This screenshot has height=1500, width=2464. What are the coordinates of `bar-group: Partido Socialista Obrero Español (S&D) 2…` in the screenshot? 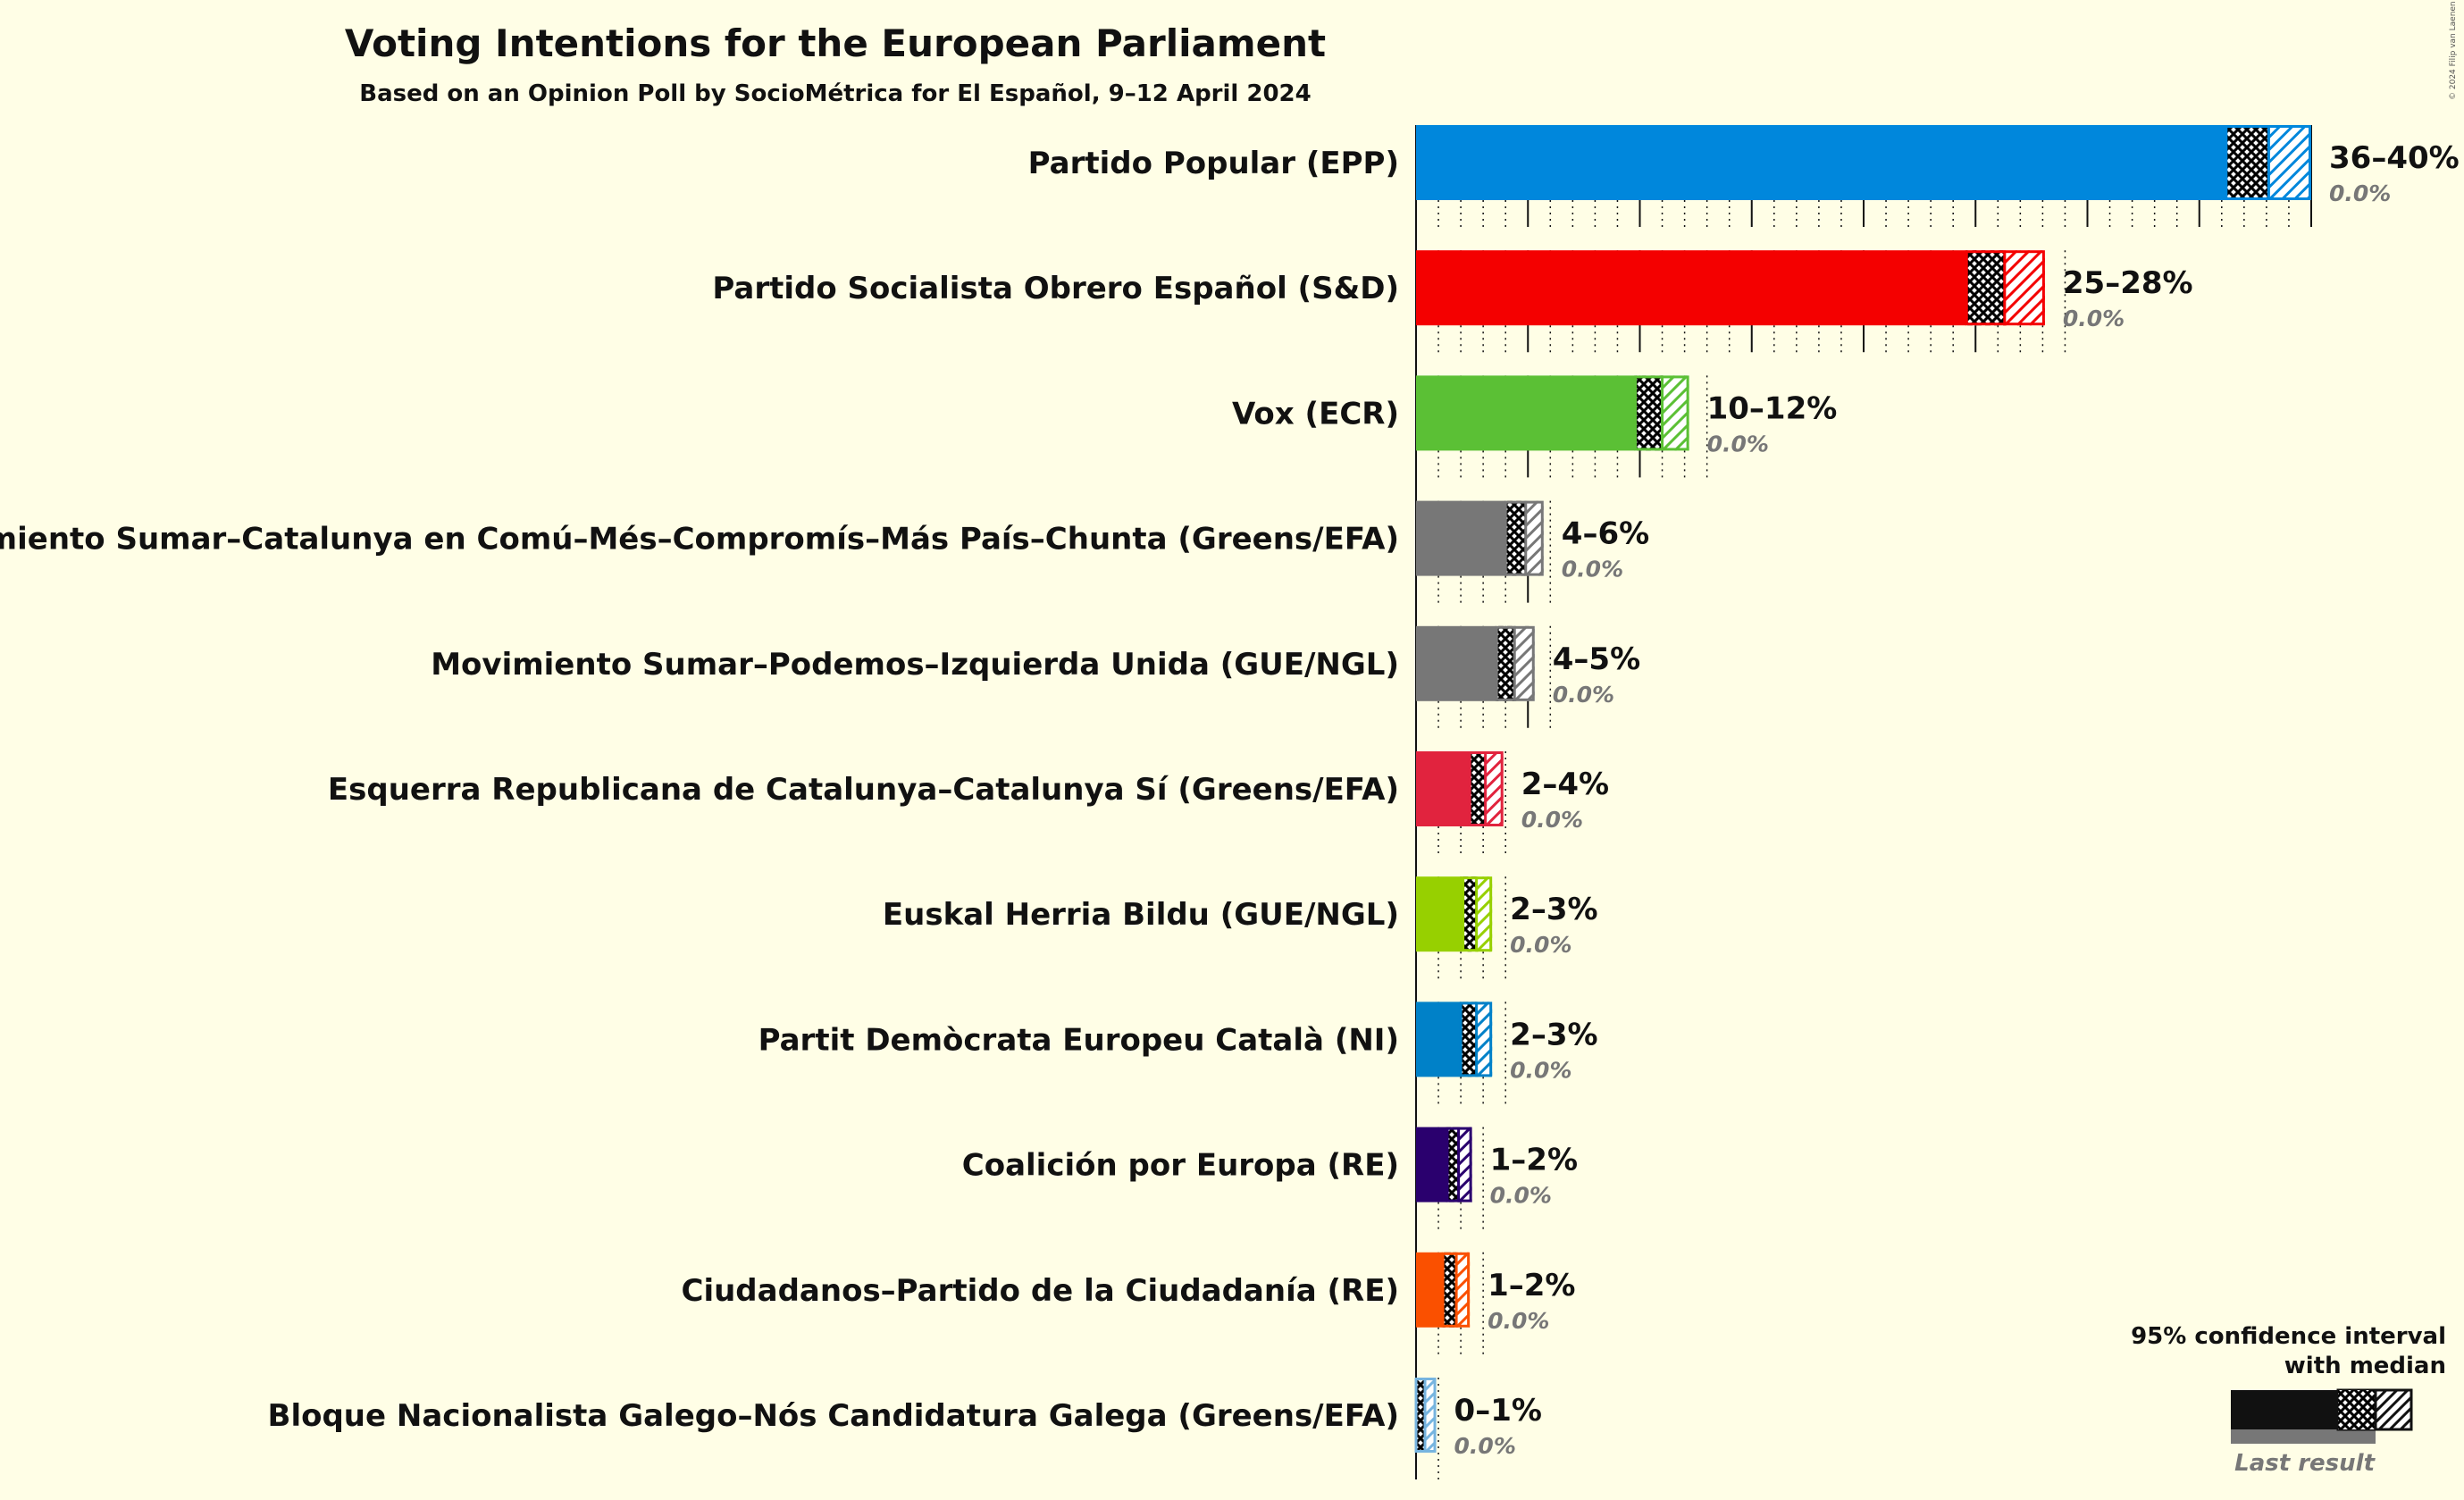 It's located at (1453, 290).